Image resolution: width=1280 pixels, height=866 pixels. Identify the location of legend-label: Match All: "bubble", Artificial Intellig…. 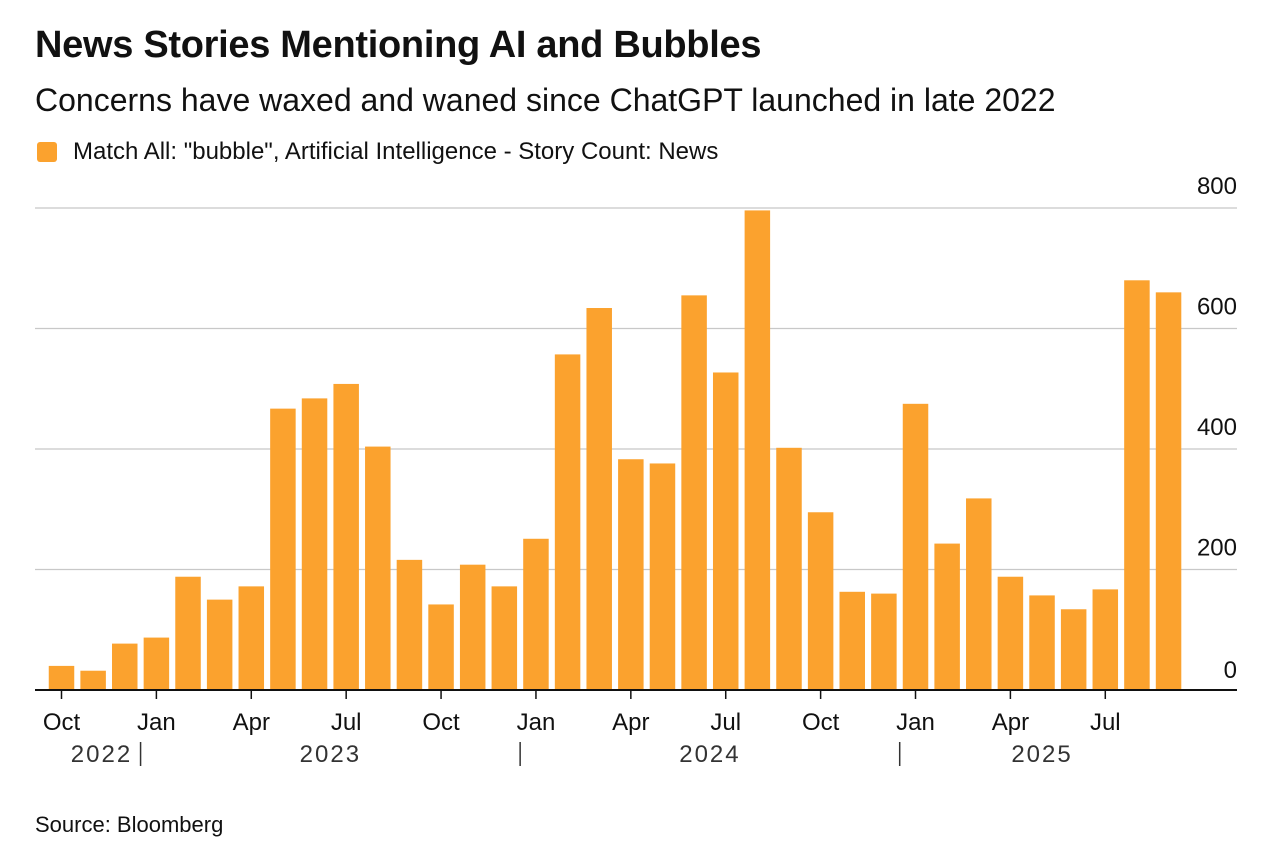
(396, 151).